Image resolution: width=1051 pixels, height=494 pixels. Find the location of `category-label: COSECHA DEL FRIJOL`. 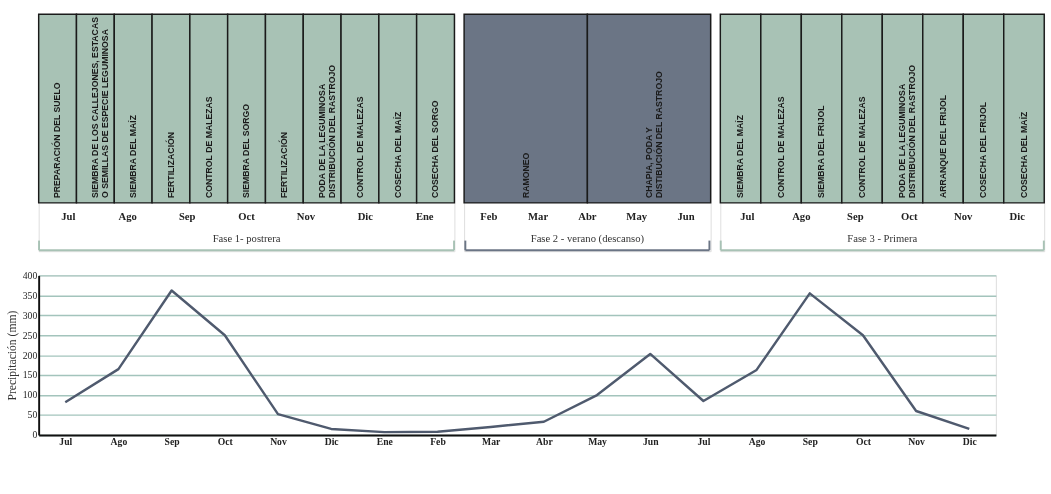

category-label: COSECHA DEL FRIJOL is located at coordinates (983, 150).